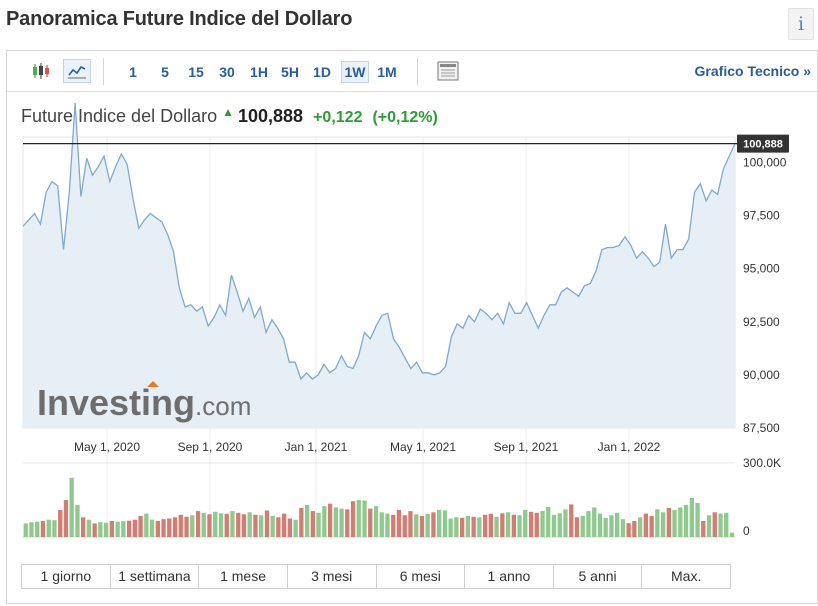 Image resolution: width=818 pixels, height=606 pixels. Describe the element at coordinates (509, 576) in the screenshot. I see `range-1-year: 1 anno` at that location.